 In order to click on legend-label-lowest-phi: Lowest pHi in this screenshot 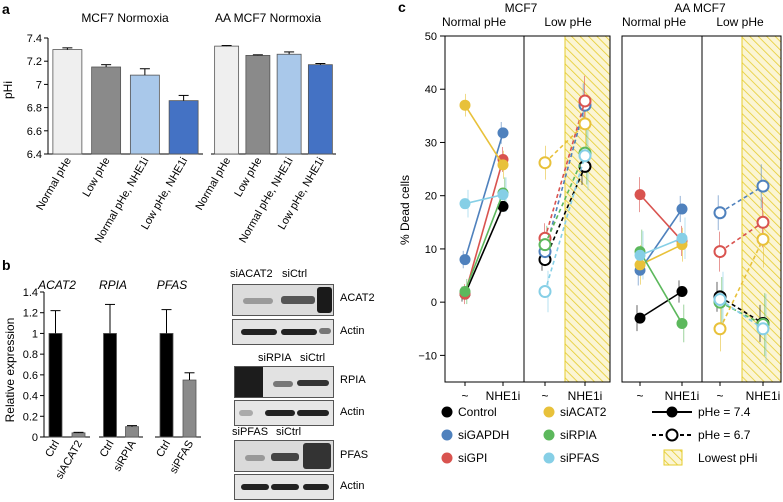, I will do `click(727, 458)`.